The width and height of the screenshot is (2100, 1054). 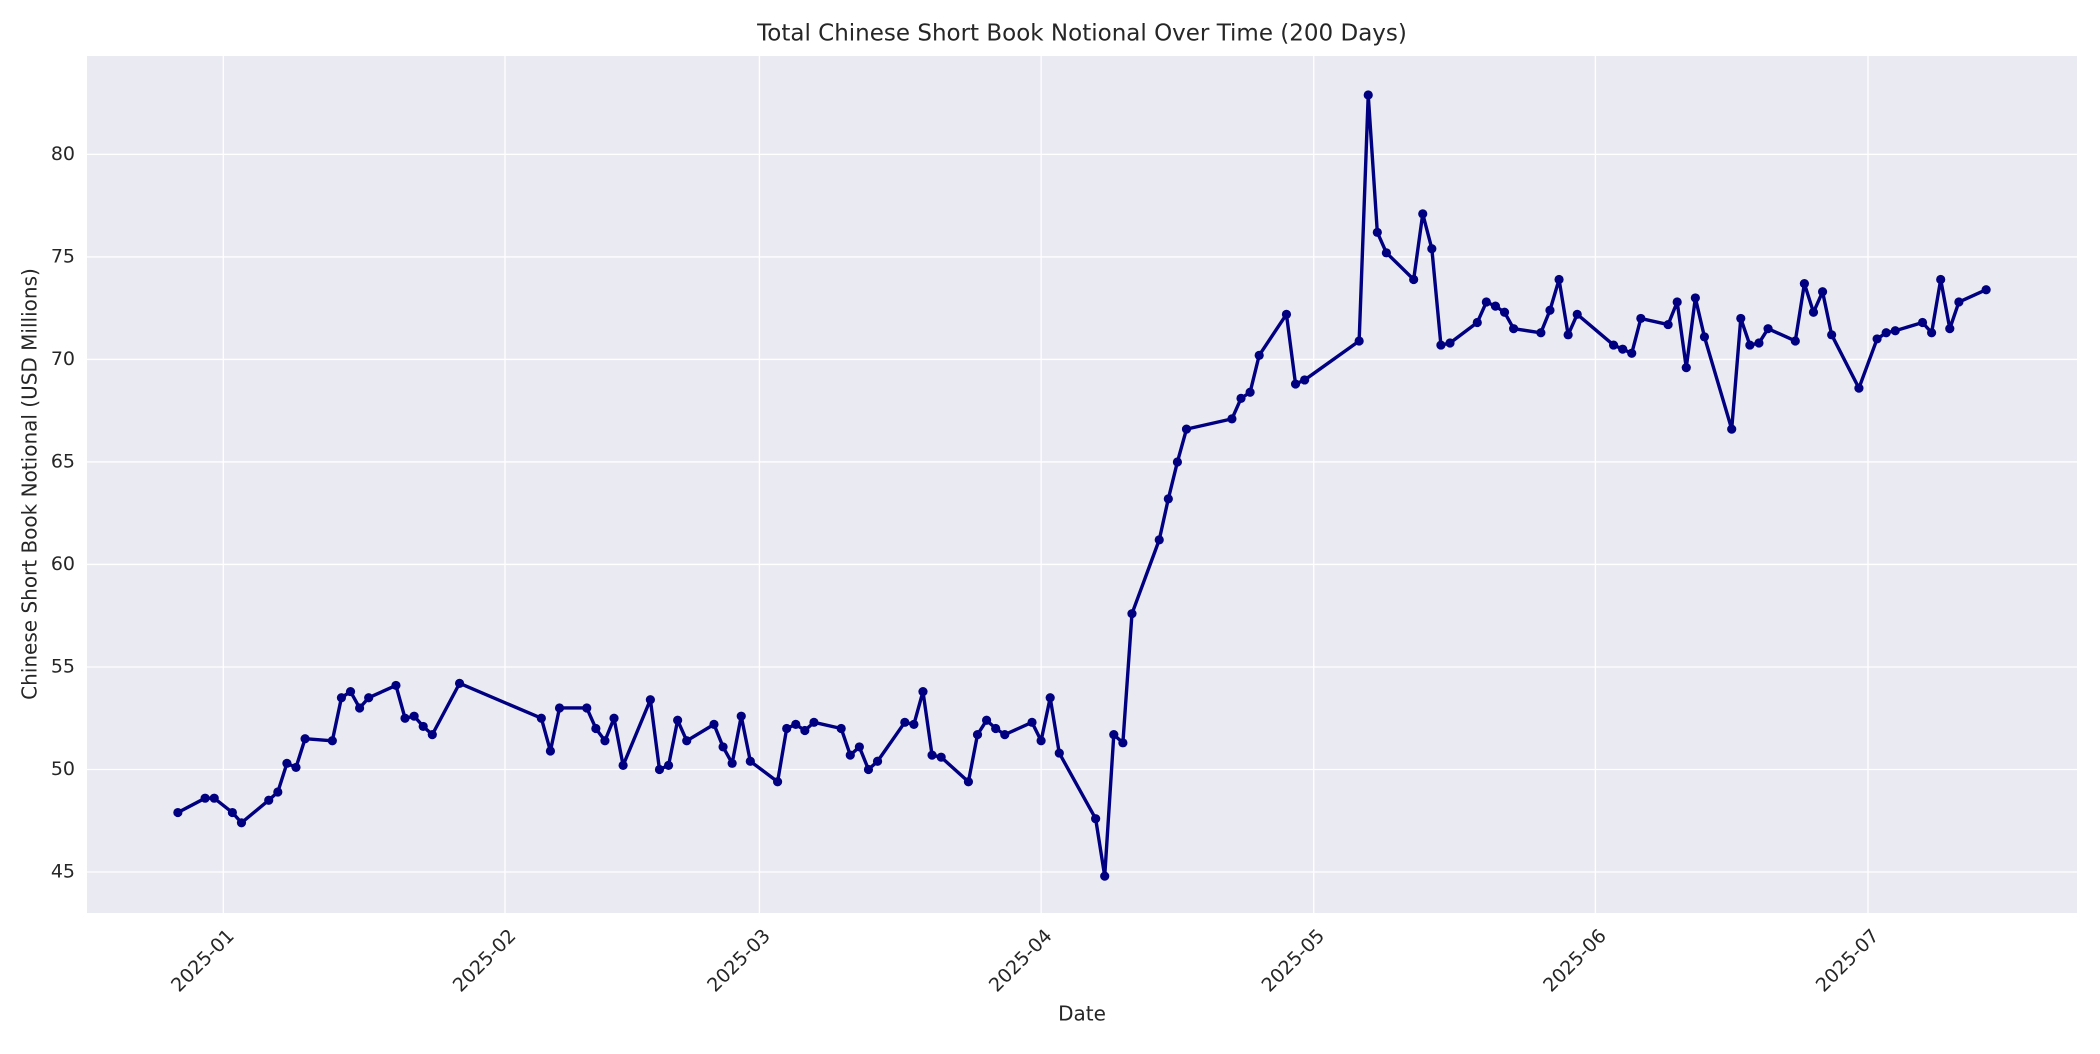 What do you see at coordinates (63, 461) in the screenshot?
I see `y-tick-label: 65` at bounding box center [63, 461].